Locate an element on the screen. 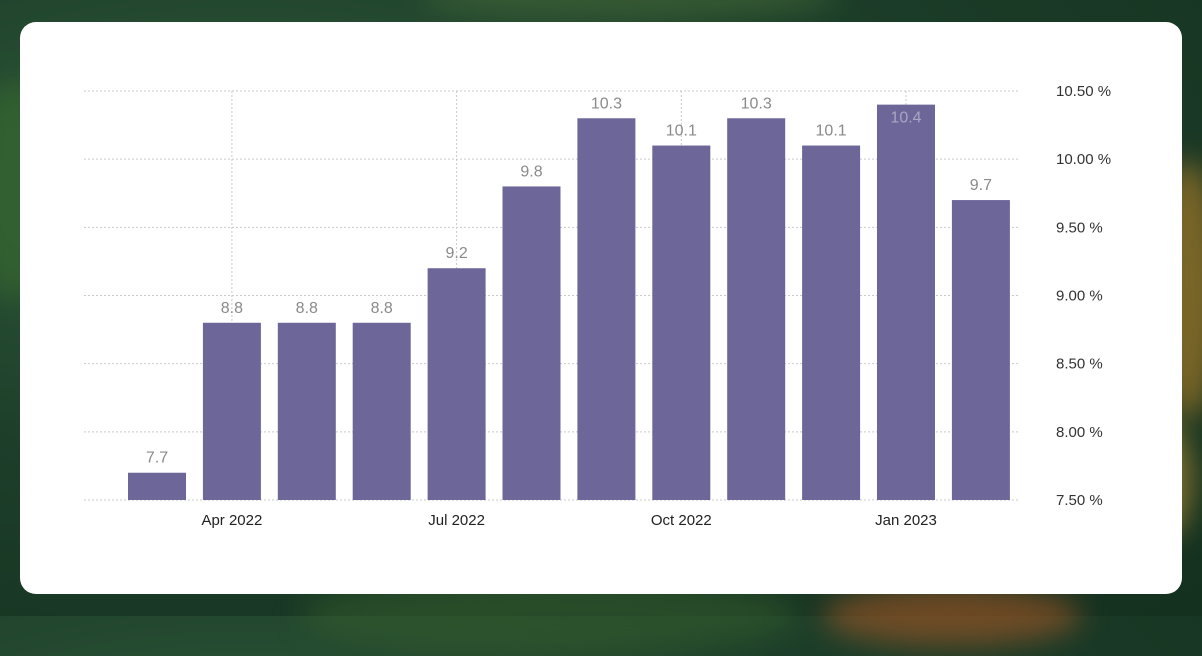 This screenshot has width=1202, height=656. bar-mar-2022 is located at coordinates (157, 486).